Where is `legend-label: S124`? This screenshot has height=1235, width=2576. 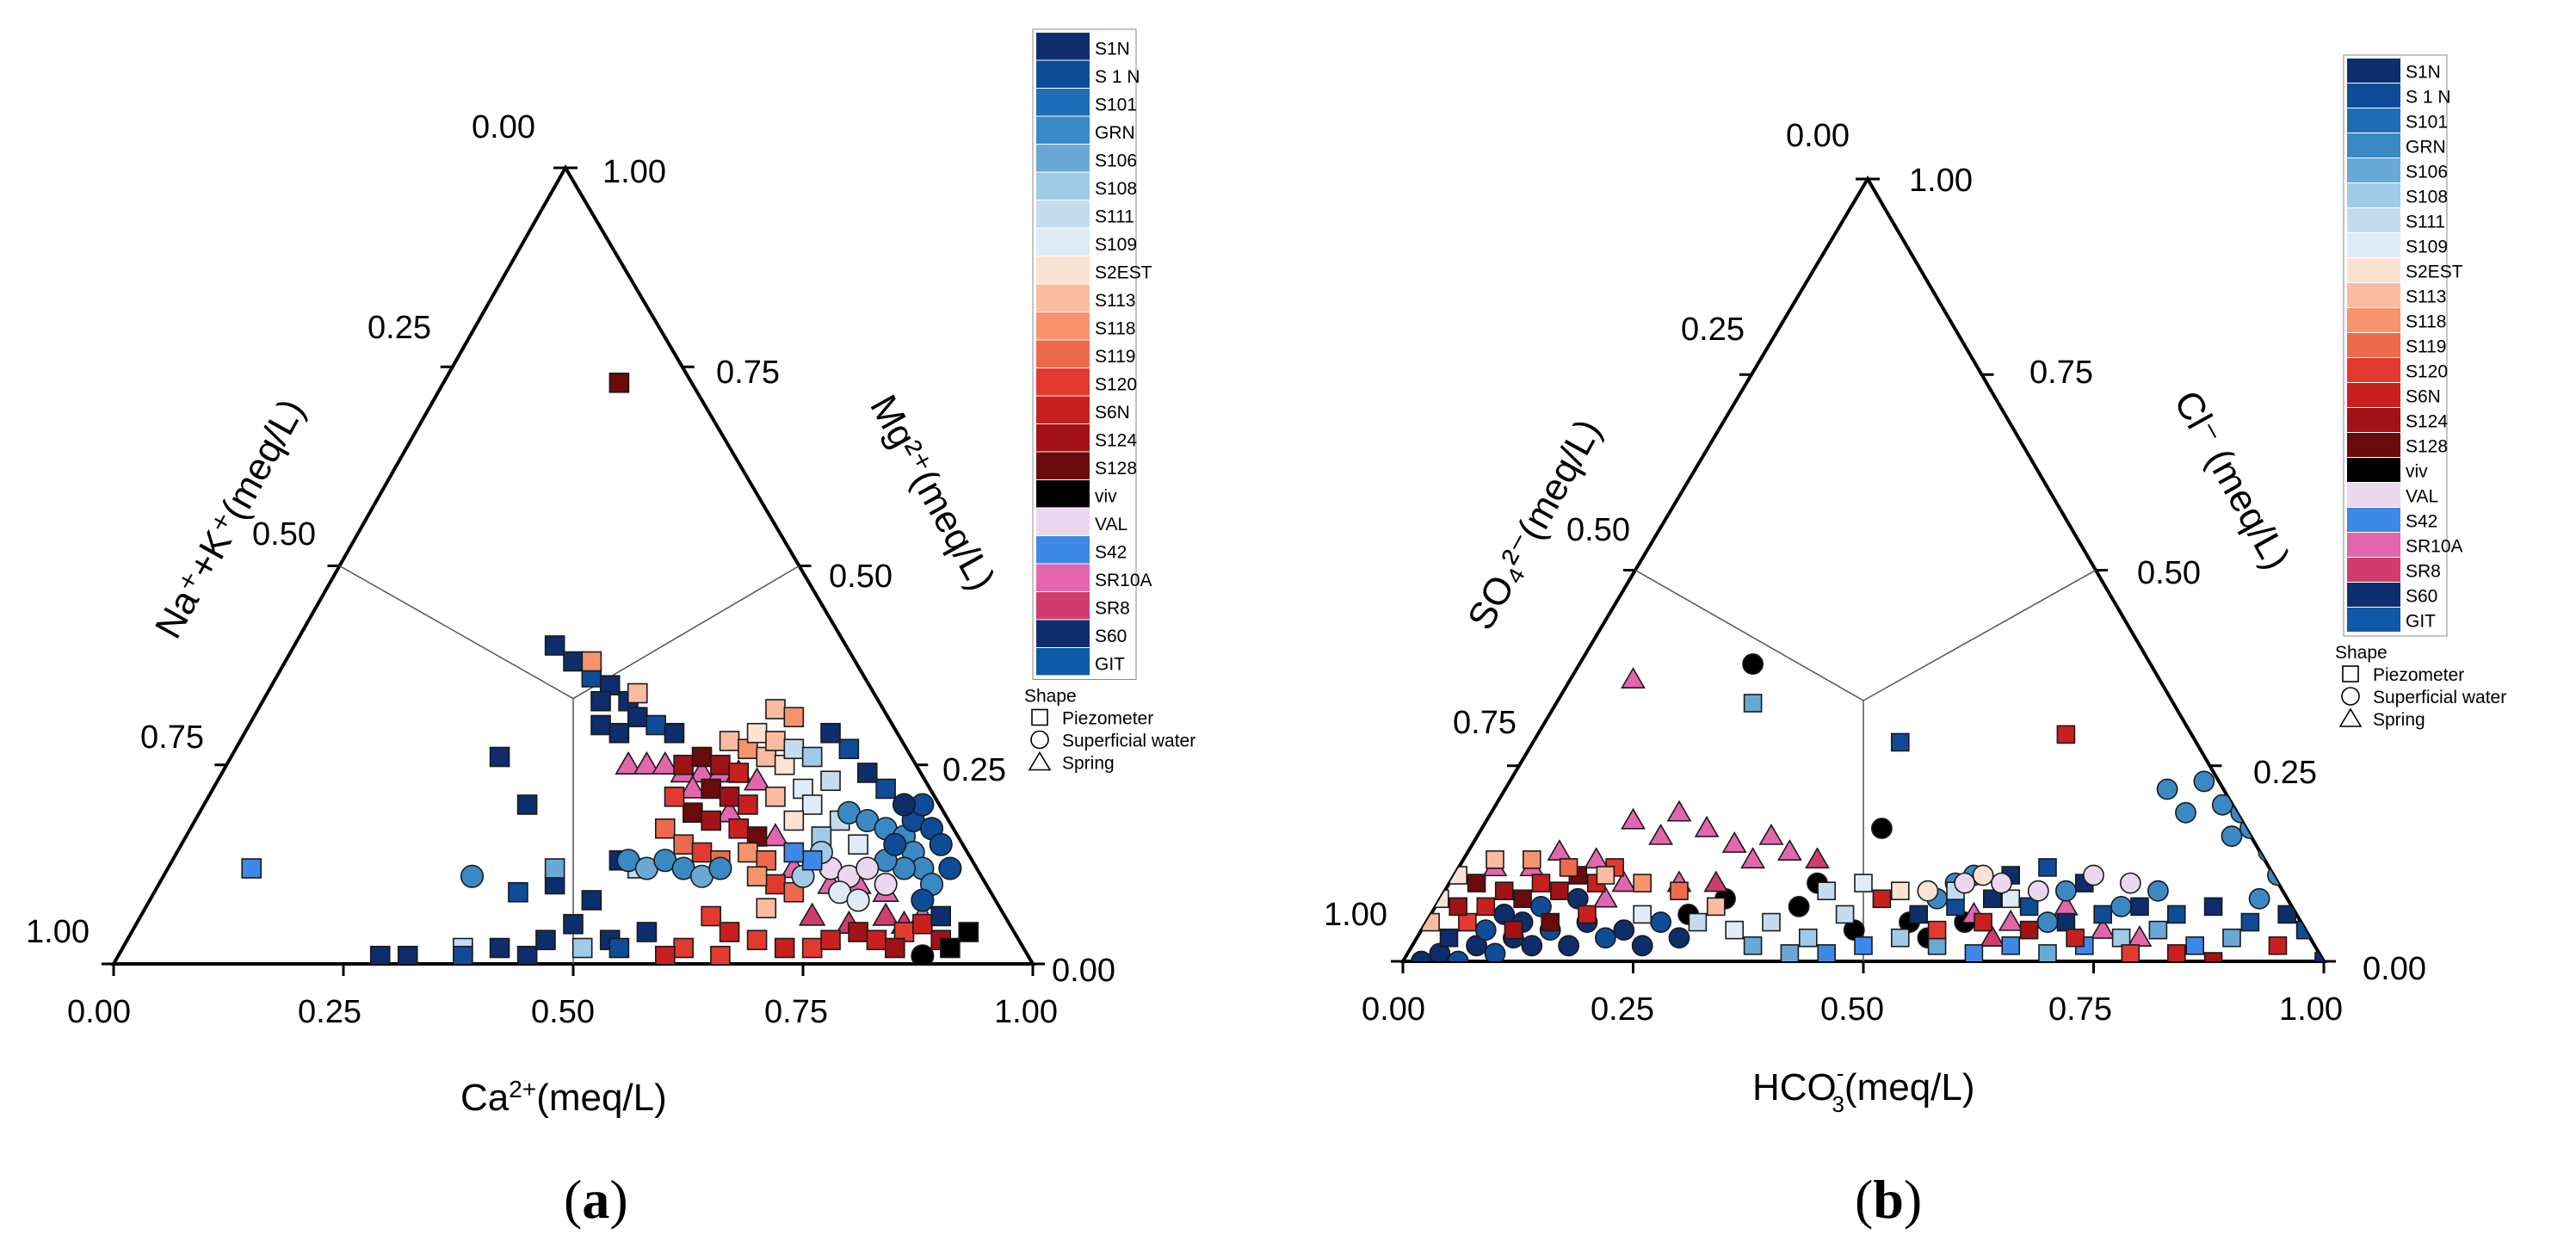 legend-label: S124 is located at coordinates (1116, 440).